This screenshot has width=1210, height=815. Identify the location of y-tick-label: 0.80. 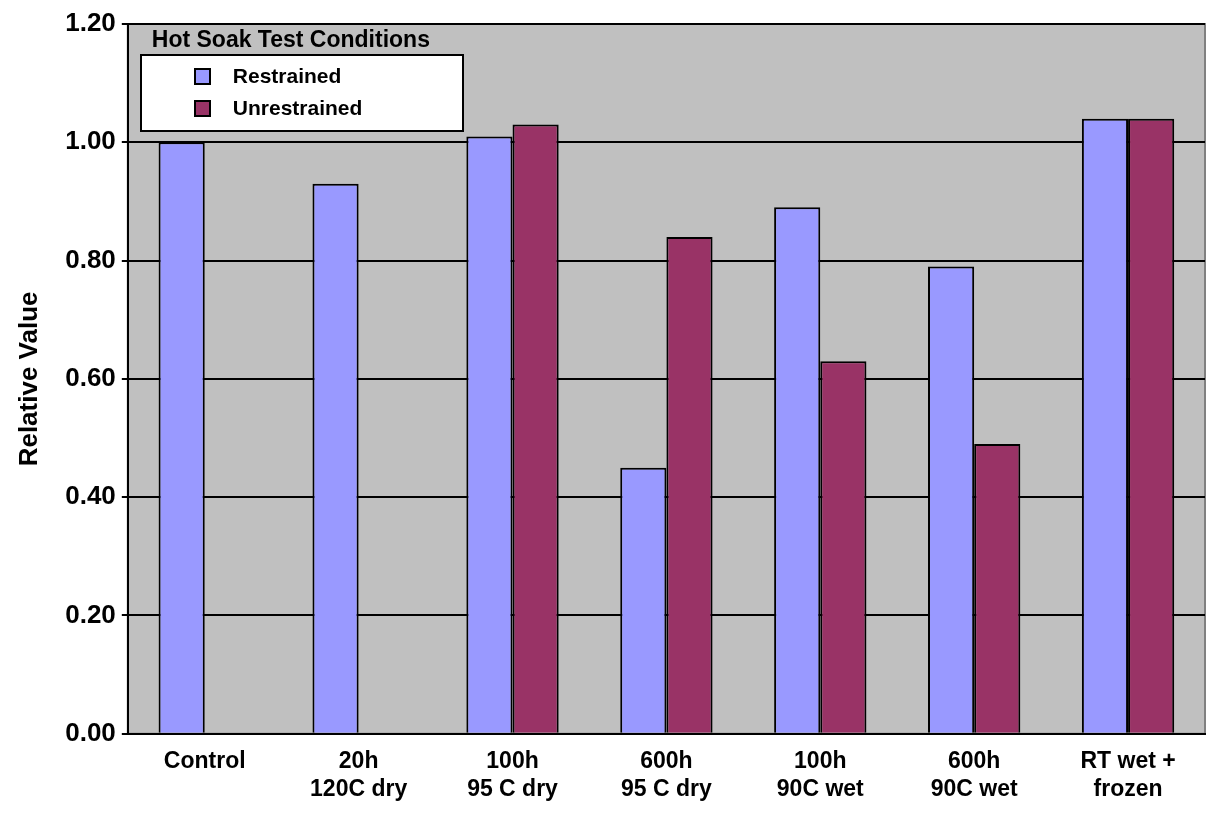
(90, 258).